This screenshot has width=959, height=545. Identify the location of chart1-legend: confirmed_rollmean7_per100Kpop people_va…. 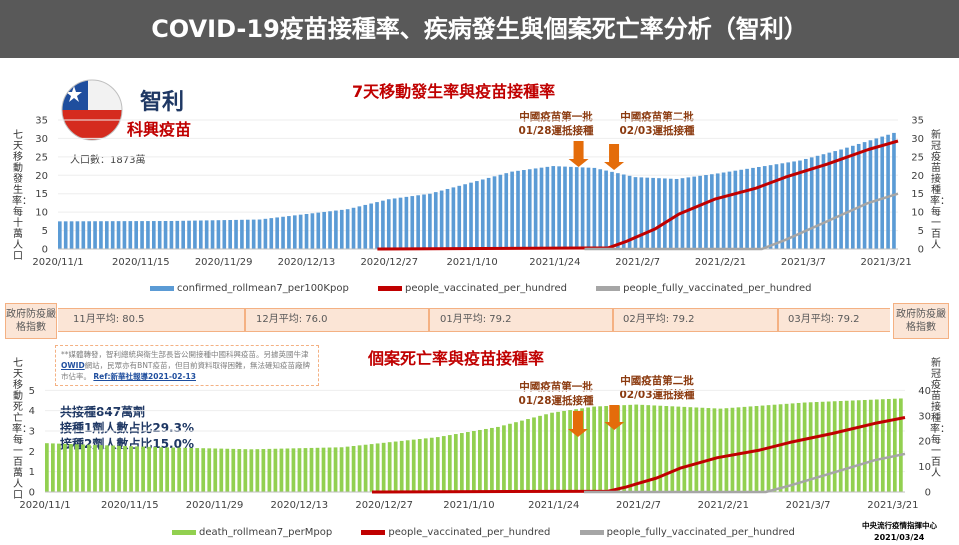
(480, 288).